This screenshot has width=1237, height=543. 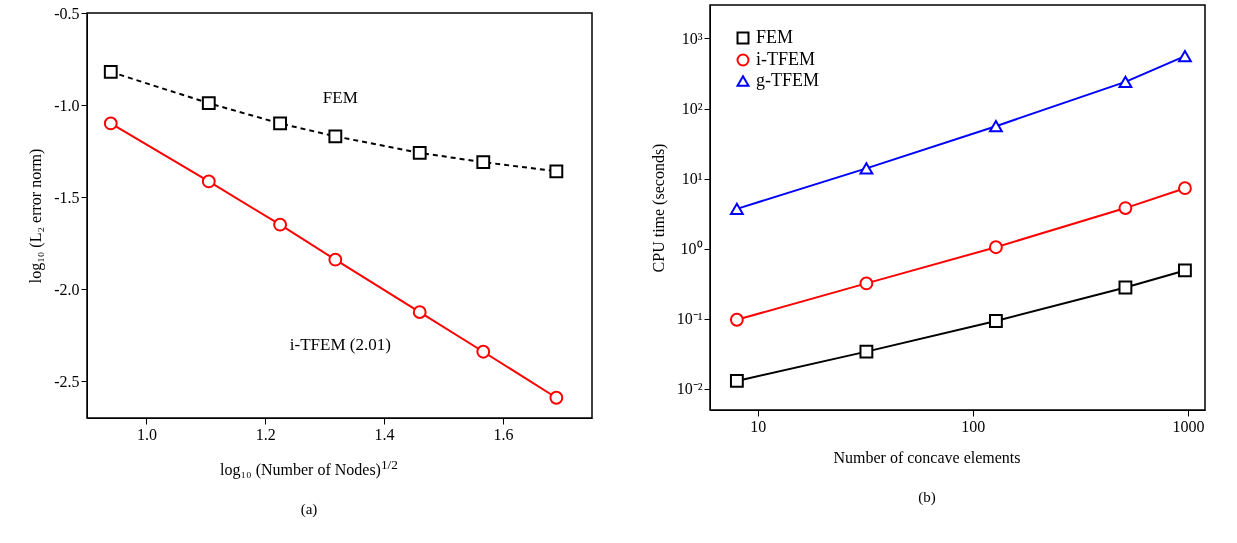 What do you see at coordinates (384, 434) in the screenshot?
I see `x-tick-label: 1.4` at bounding box center [384, 434].